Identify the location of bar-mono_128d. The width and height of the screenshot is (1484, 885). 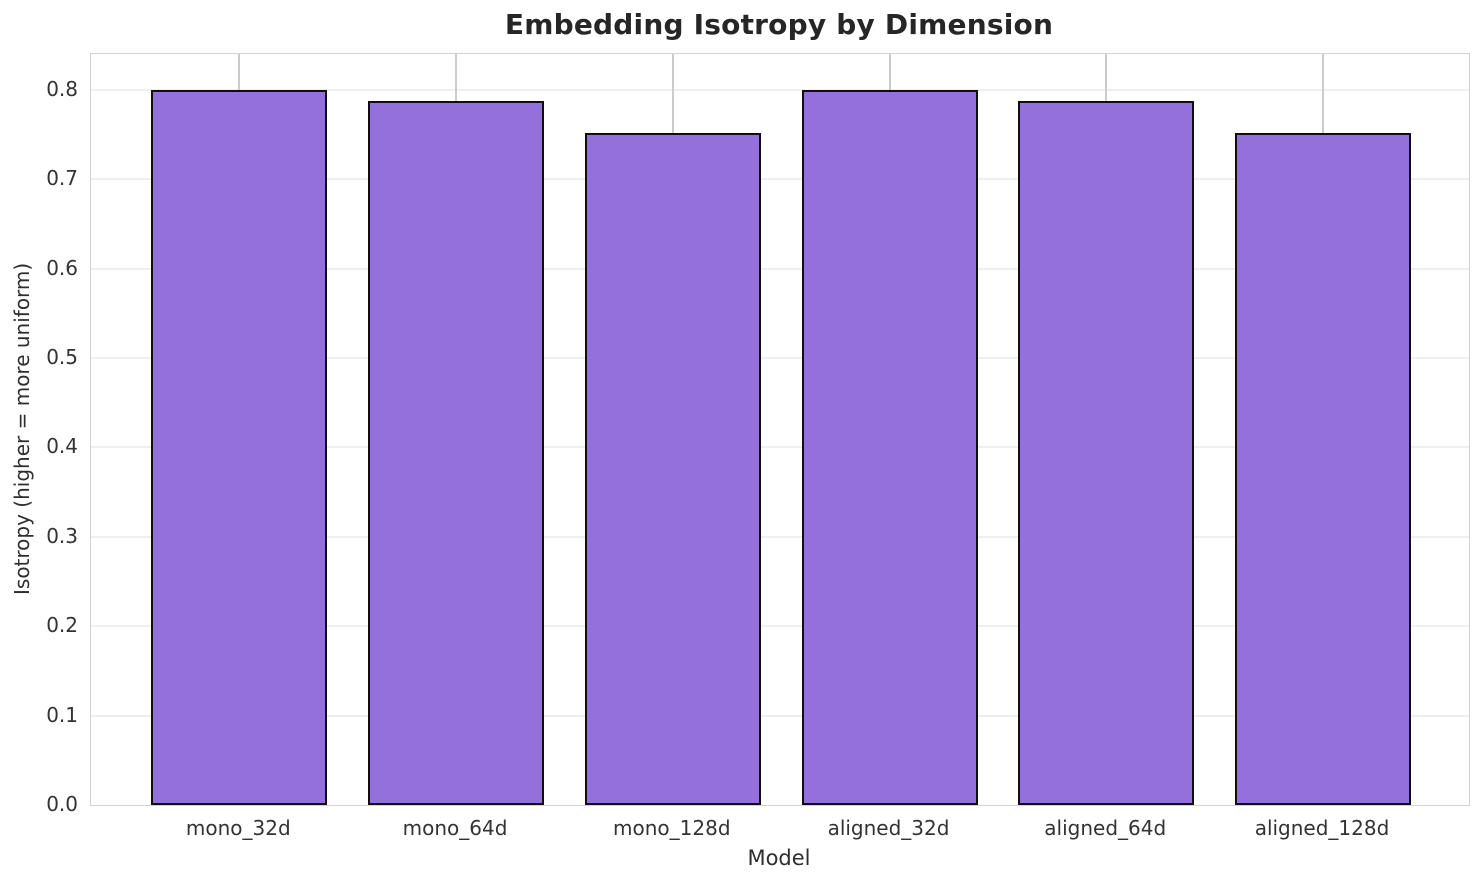
(672, 468).